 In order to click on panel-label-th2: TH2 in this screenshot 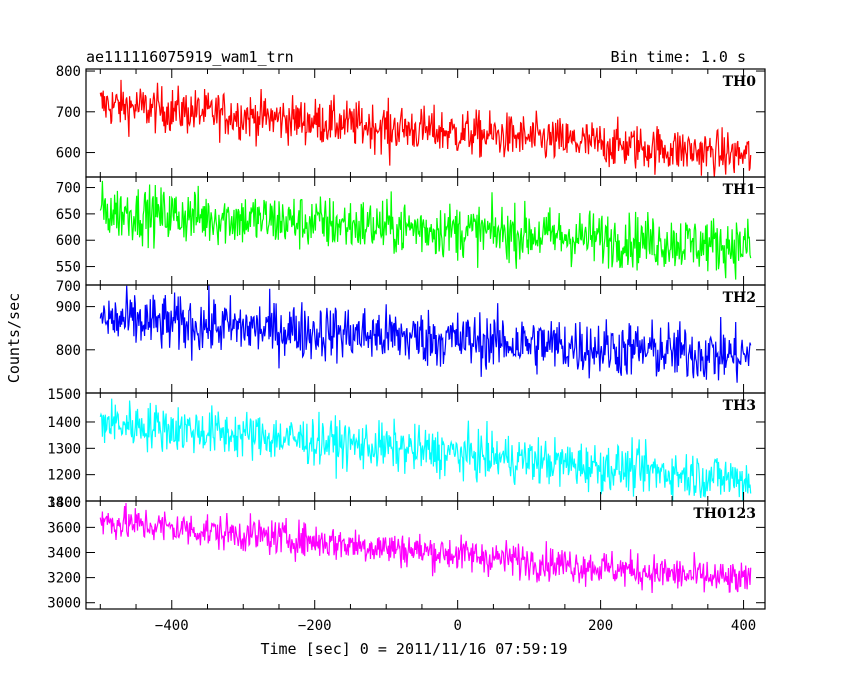, I will do `click(739, 298)`.